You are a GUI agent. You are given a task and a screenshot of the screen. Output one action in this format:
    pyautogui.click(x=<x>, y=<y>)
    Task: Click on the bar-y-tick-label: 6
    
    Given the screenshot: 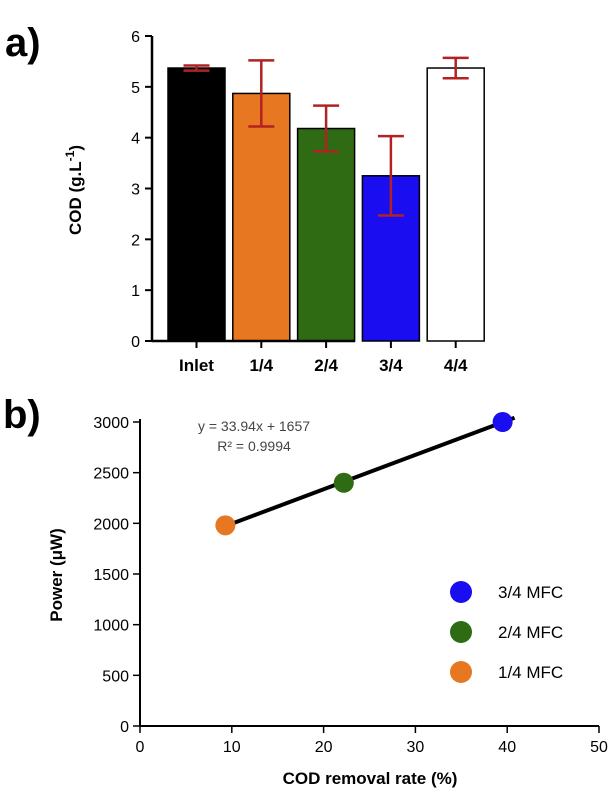 What is the action you would take?
    pyautogui.click(x=135, y=37)
    